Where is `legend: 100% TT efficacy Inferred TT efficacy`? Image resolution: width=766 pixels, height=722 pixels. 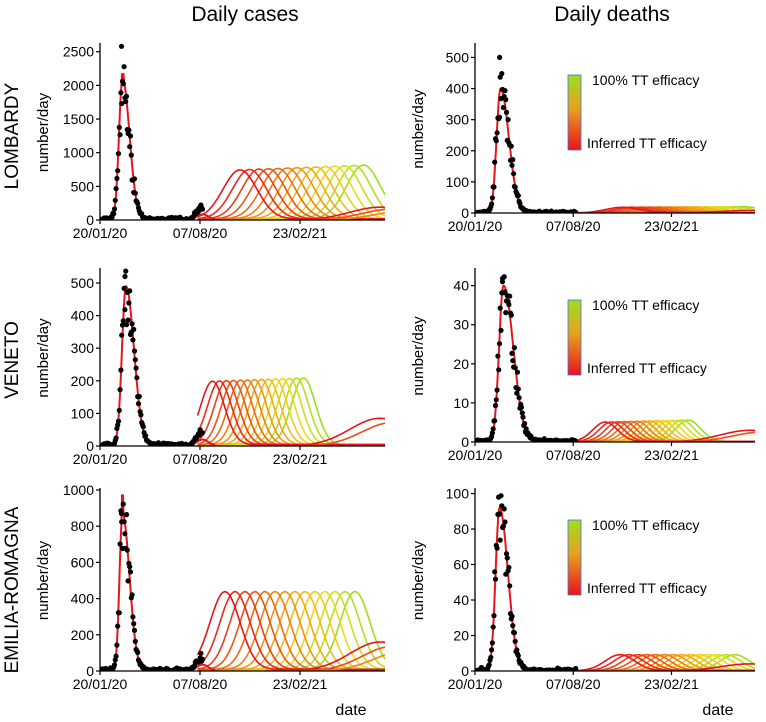
legend: 100% TT efficacy Inferred TT efficacy is located at coordinates (637, 556).